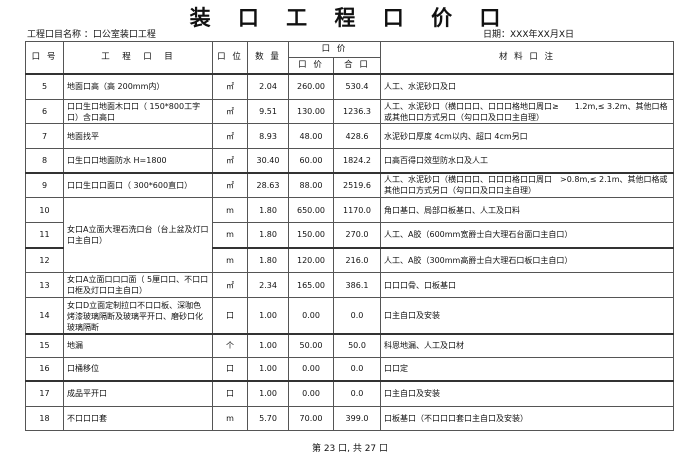 The height and width of the screenshot is (454, 700). Describe the element at coordinates (138, 316) in the screenshot. I see `item-name: 女口D立面定制拉口不口口板、深咖色烤漆玻璃隔断及玻璃平开口、磨砂口化玻璃隔断` at that location.